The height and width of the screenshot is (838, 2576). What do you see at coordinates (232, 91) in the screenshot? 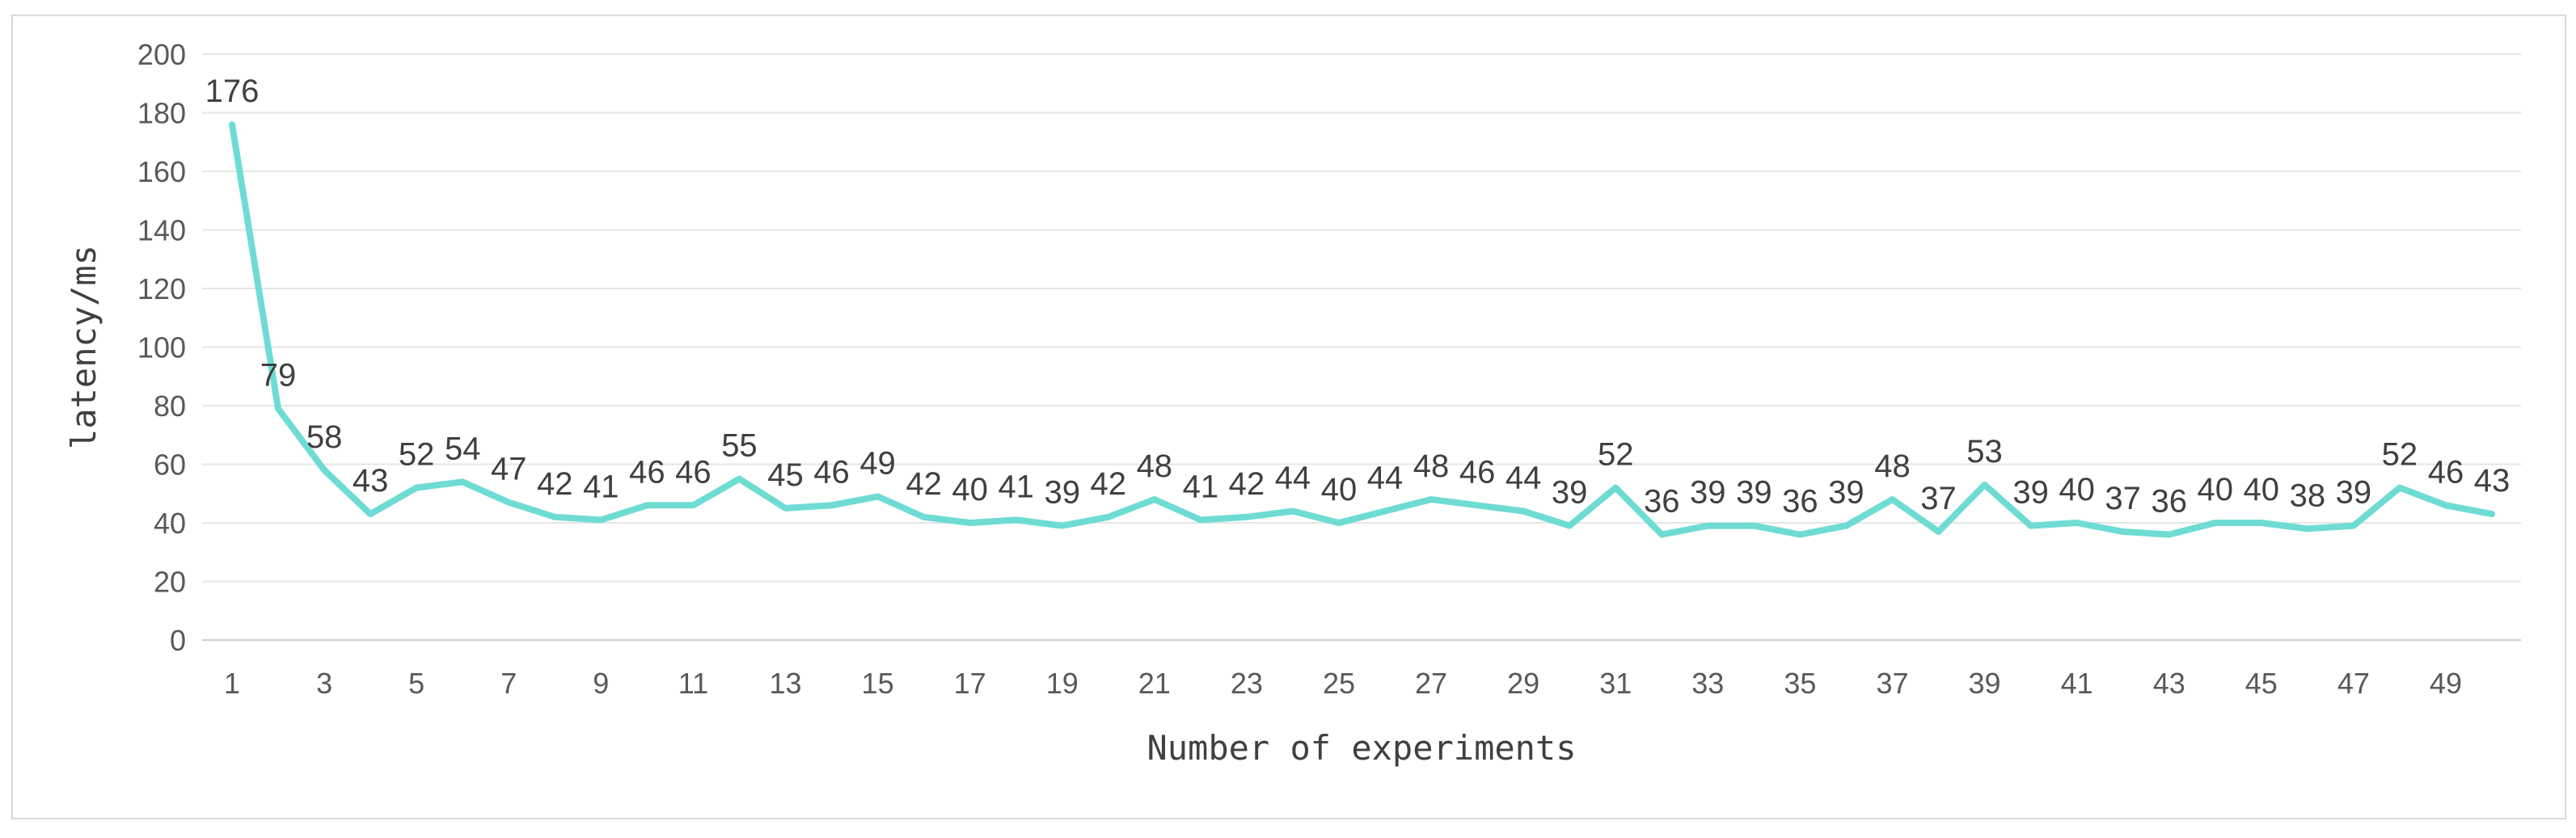
I see `data-label: 176` at bounding box center [232, 91].